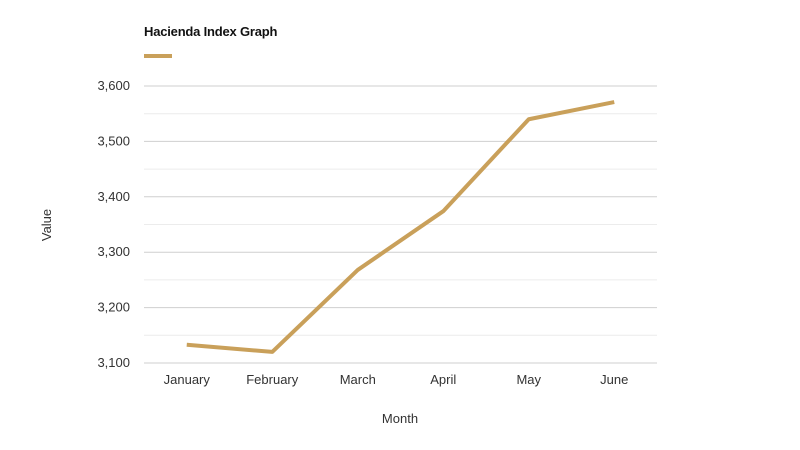  I want to click on legend-swatch, so click(158, 56).